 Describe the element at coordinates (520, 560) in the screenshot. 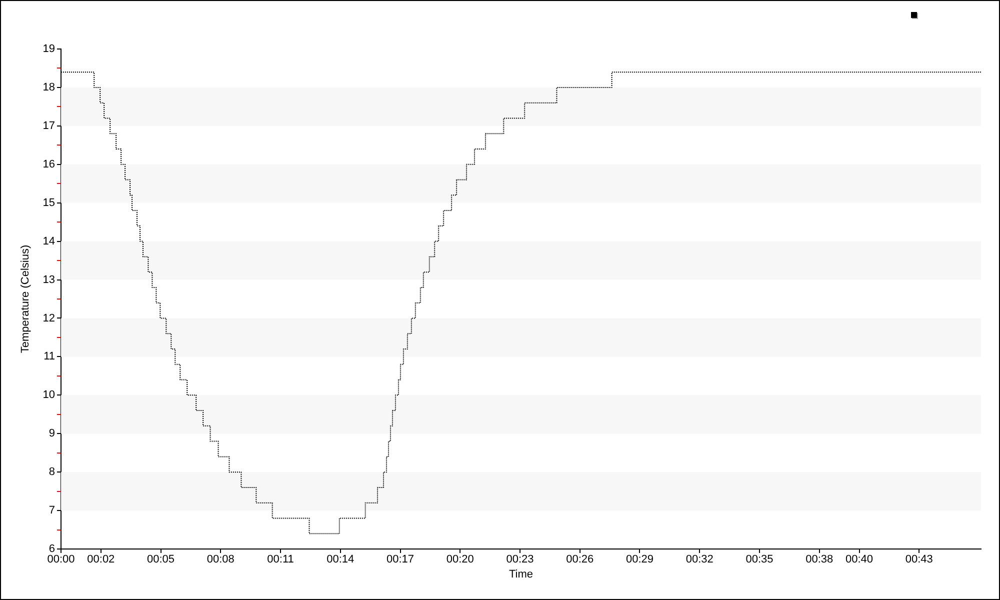

I see `x-tick-label: 00:23` at that location.